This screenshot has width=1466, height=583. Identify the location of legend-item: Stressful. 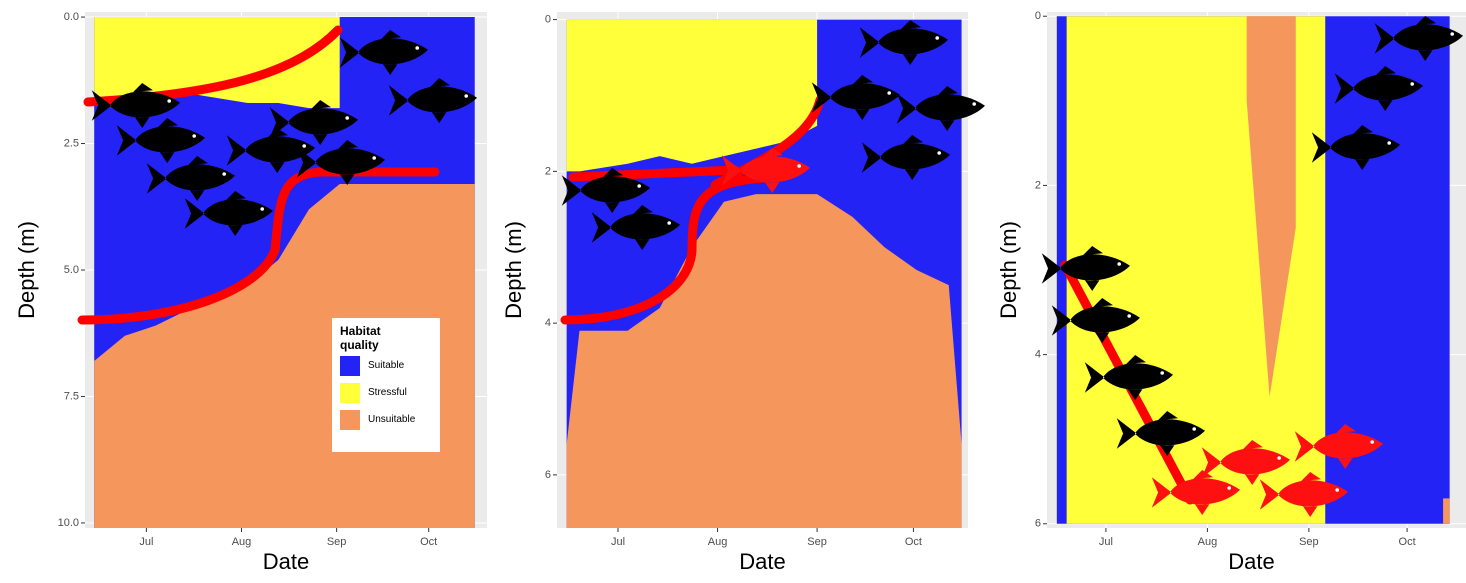
(386, 392).